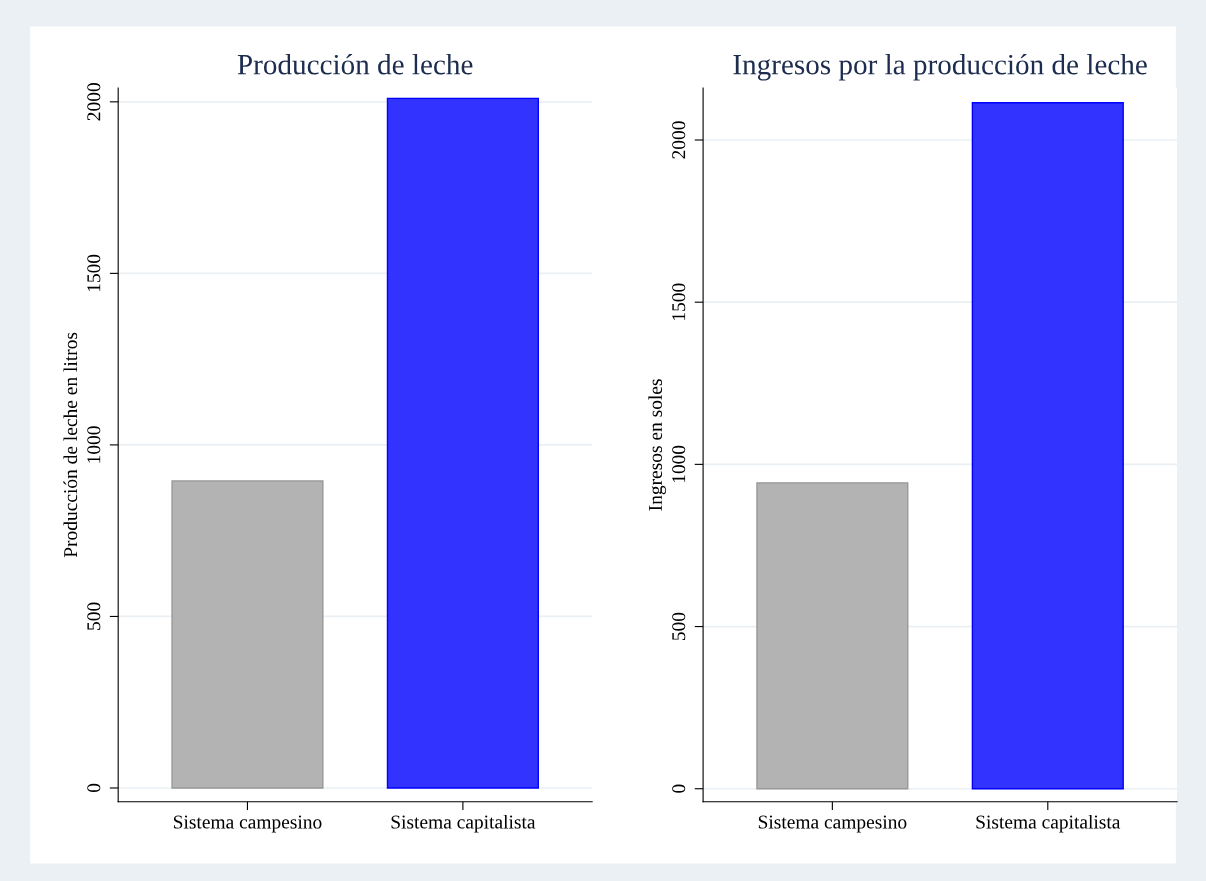  I want to click on y-axis-title: Producción de leche en litros, so click(70, 445).